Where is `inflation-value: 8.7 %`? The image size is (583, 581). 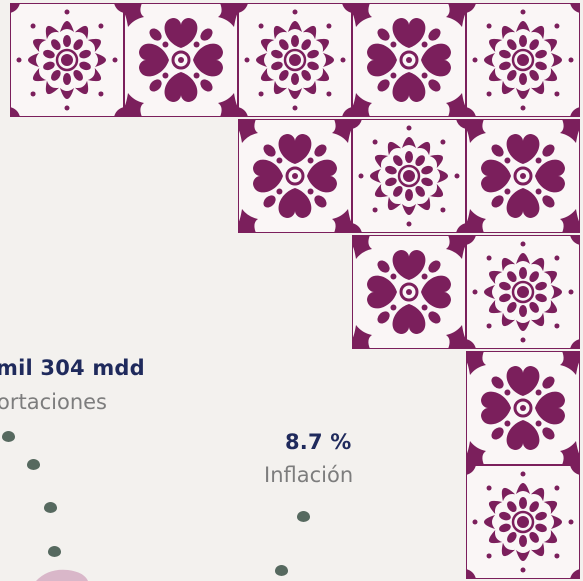
inflation-value: 8.7 % is located at coordinates (318, 442).